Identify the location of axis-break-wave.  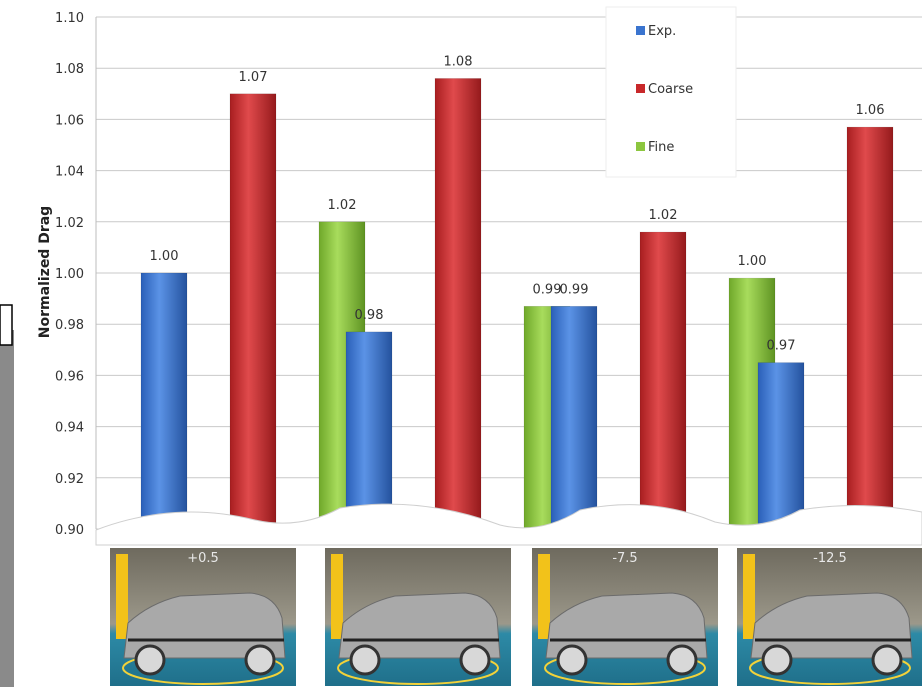
(508, 524).